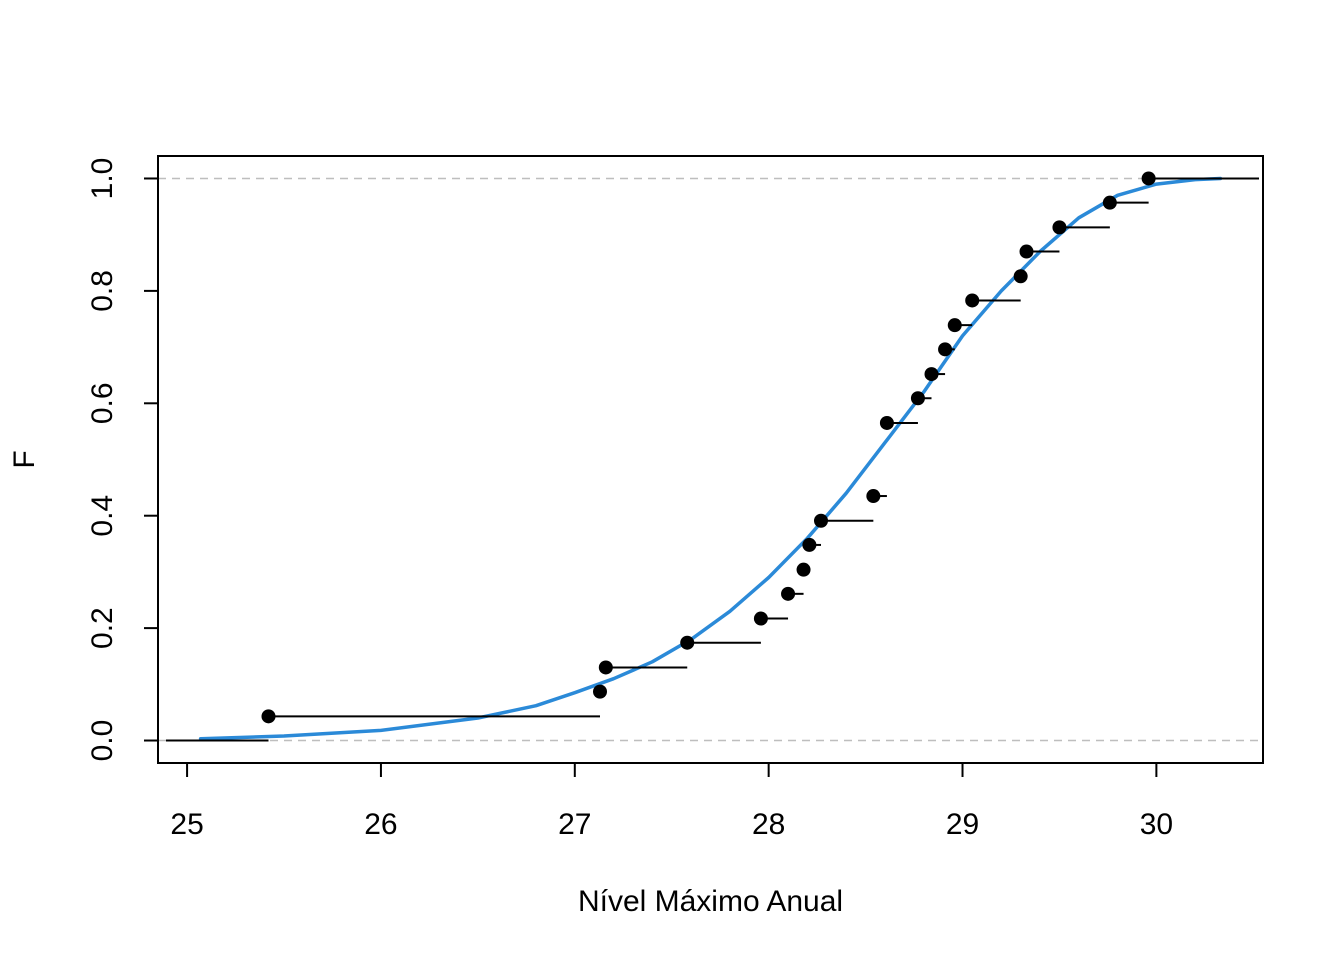 The width and height of the screenshot is (1344, 960). What do you see at coordinates (768, 824) in the screenshot?
I see `x-tick-label: 28` at bounding box center [768, 824].